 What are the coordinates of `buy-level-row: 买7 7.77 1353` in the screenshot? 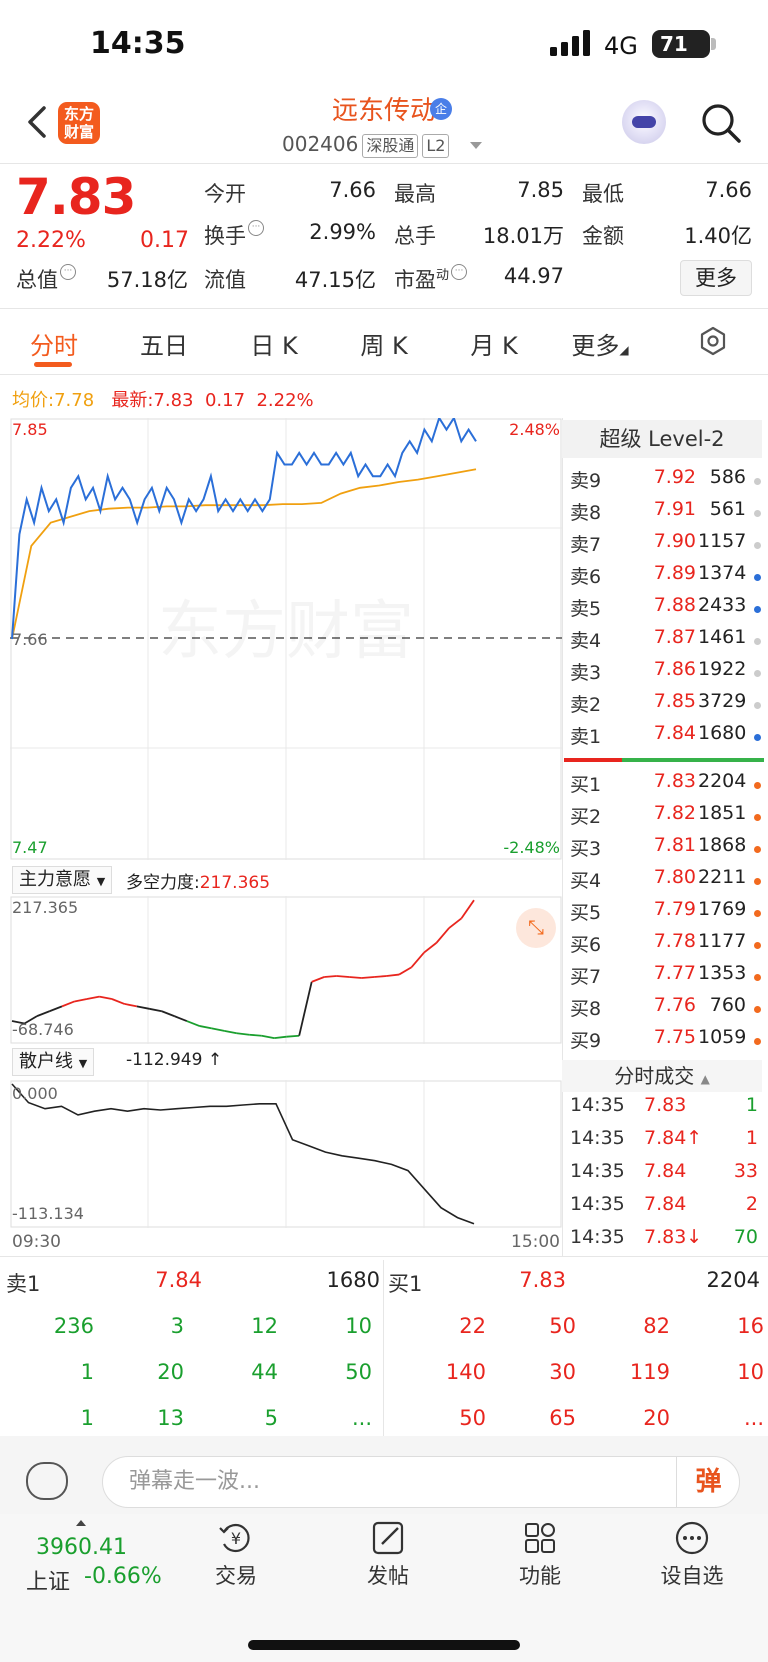 It's located at (666, 978).